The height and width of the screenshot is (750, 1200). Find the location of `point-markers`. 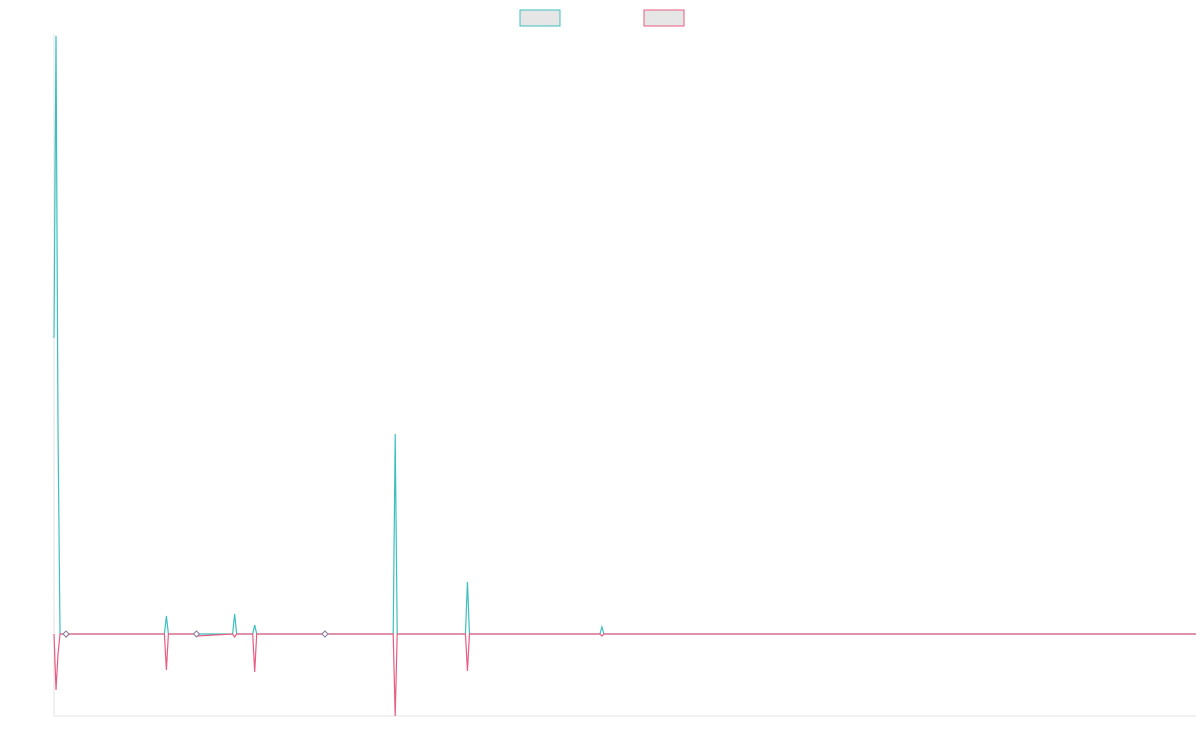

point-markers is located at coordinates (195, 634).